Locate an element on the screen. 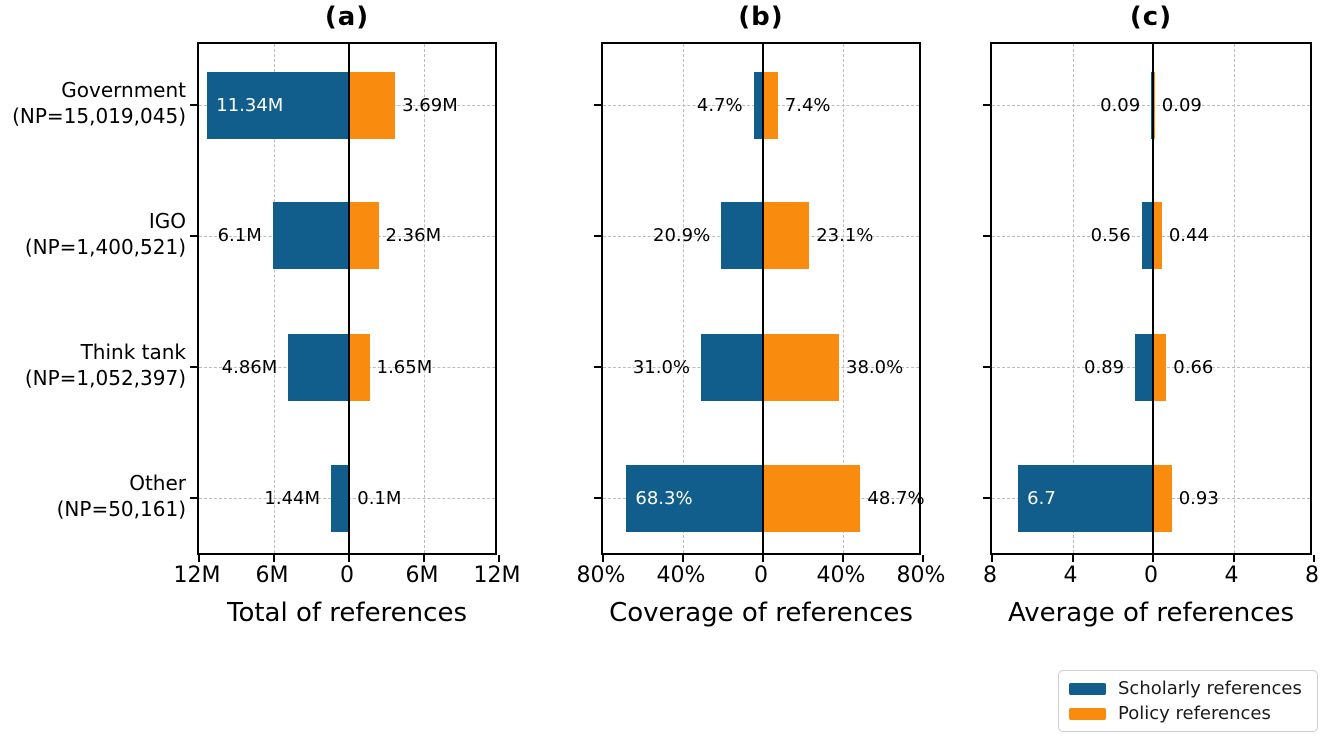 The height and width of the screenshot is (736, 1321). category-label-line: (NP=50,161) is located at coordinates (121, 509).